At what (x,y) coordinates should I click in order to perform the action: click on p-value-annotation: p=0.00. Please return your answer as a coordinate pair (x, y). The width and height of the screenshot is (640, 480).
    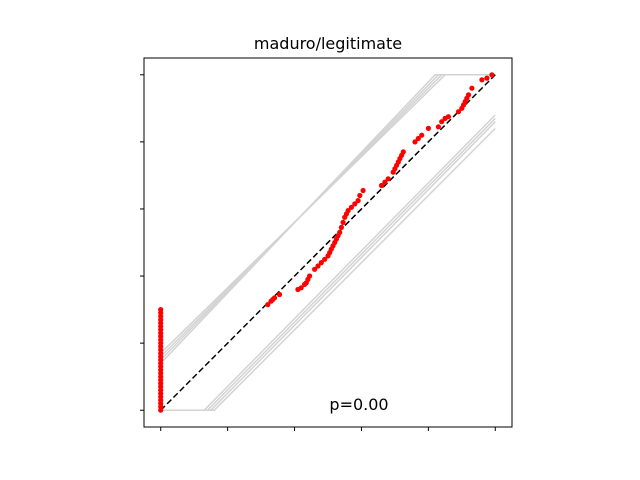
    Looking at the image, I should click on (358, 404).